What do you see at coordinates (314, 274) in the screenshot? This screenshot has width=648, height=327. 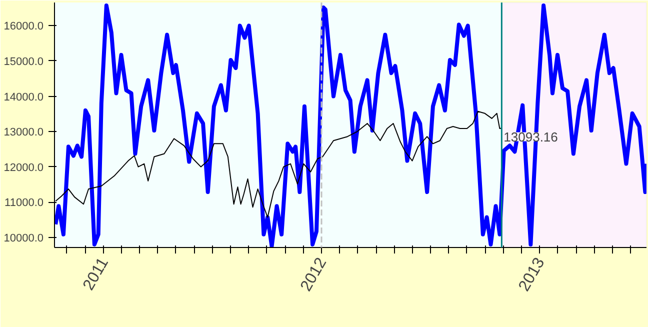 I see `x-tick-label: 2012` at bounding box center [314, 274].